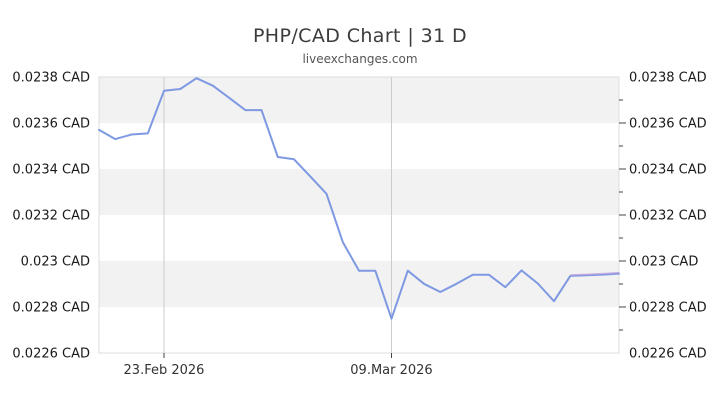 This screenshot has width=720, height=405. What do you see at coordinates (663, 262) in the screenshot?
I see `y-axis-label-right: 0.023 CAD` at bounding box center [663, 262].